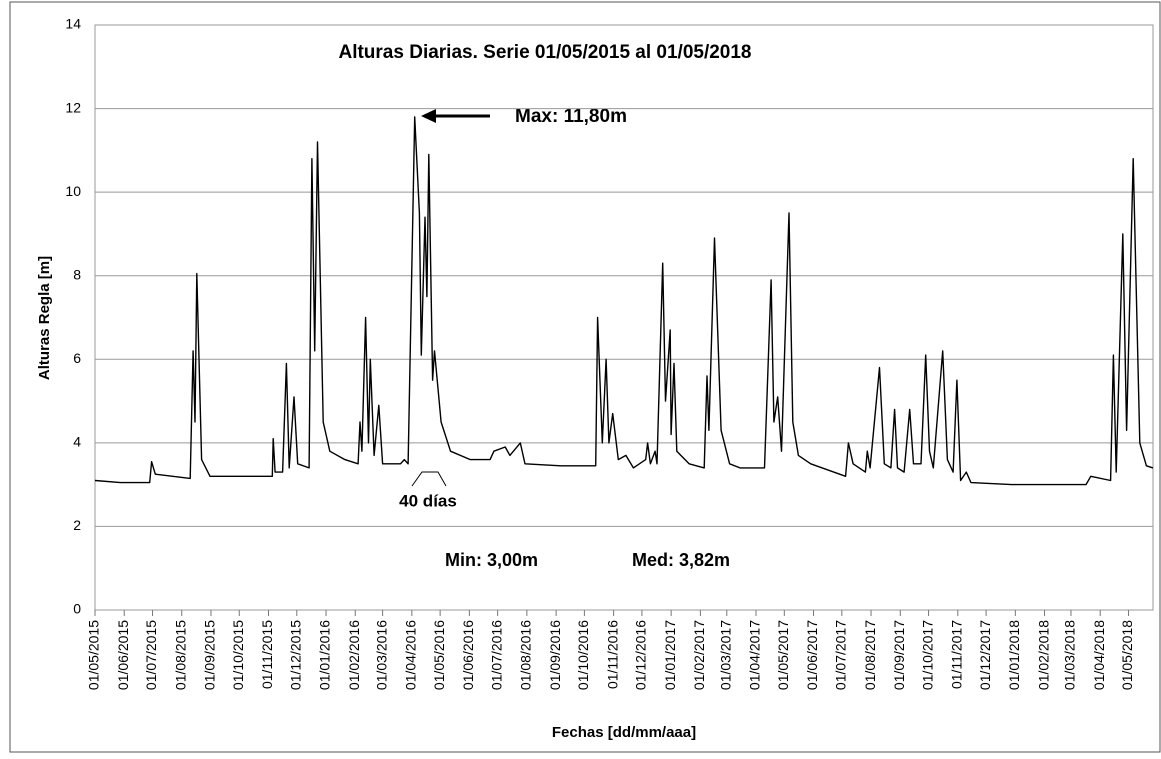 The image size is (1161, 759). I want to click on x-tick-label: 01/03/2016, so click(381, 655).